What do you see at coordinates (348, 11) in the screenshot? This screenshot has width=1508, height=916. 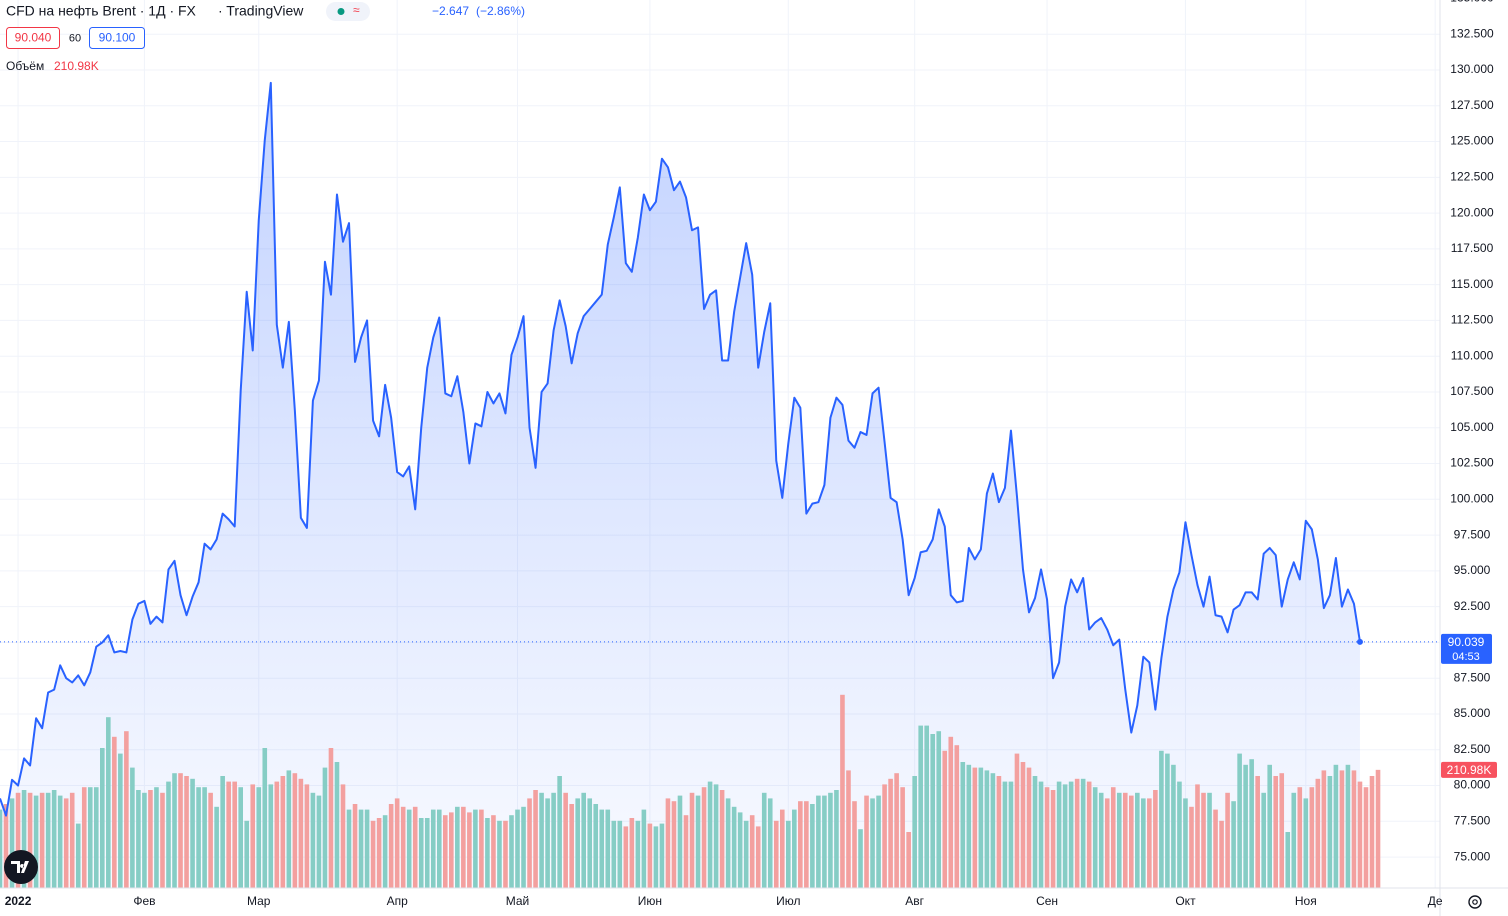 I see `status-pill` at bounding box center [348, 11].